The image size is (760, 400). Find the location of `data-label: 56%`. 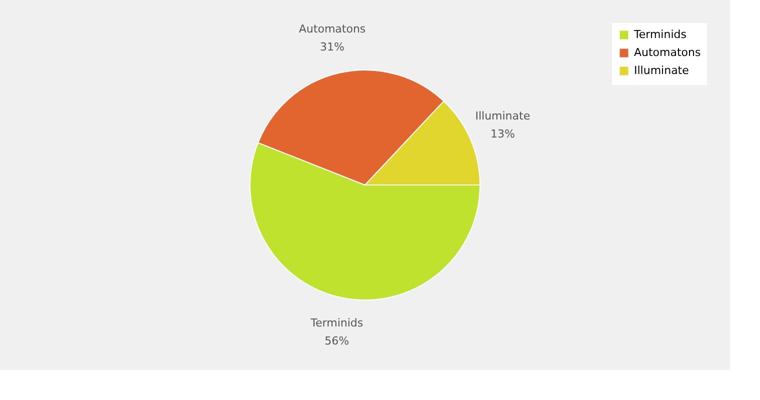

data-label: 56% is located at coordinates (337, 341).